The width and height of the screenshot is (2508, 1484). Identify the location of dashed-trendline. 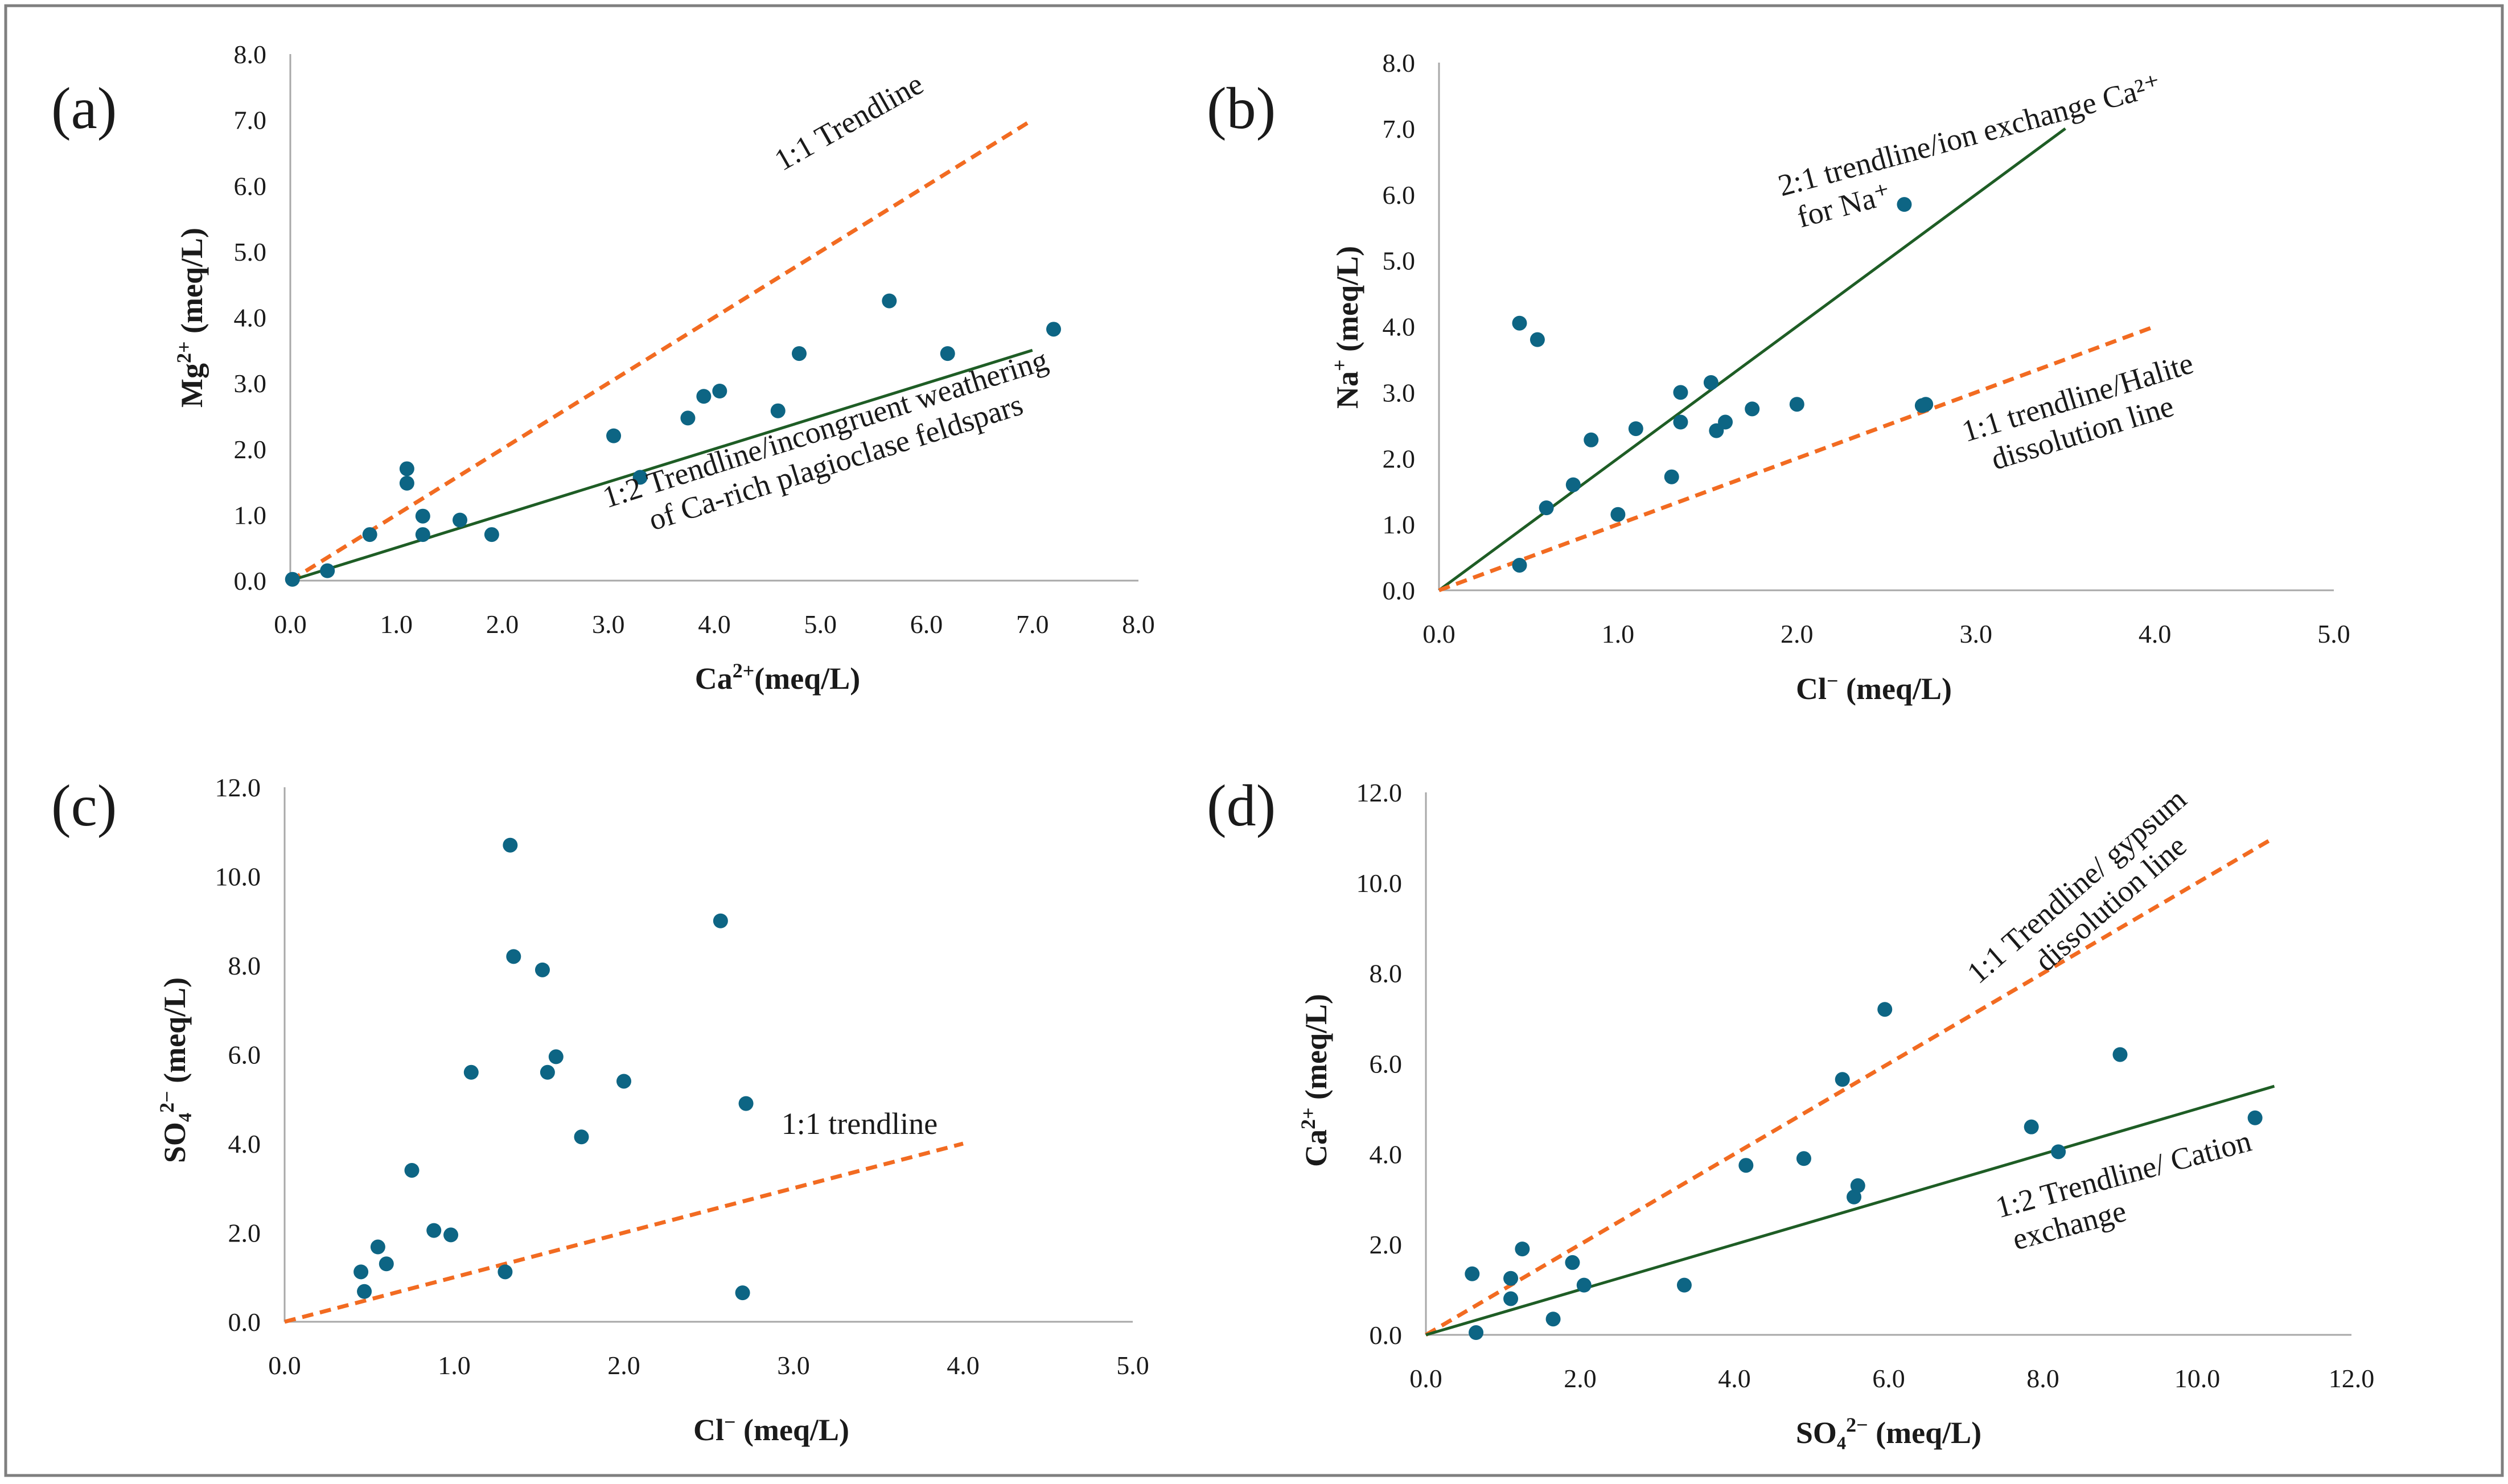
(624, 1232).